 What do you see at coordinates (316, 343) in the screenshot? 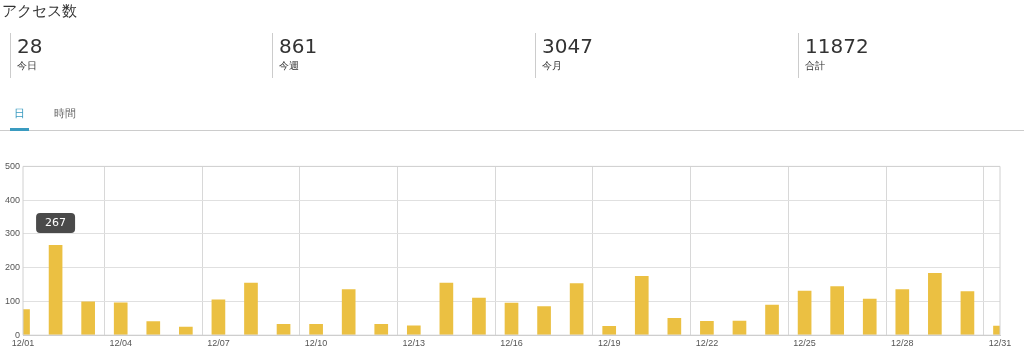
I see `x-tick-label: 12/10` at bounding box center [316, 343].